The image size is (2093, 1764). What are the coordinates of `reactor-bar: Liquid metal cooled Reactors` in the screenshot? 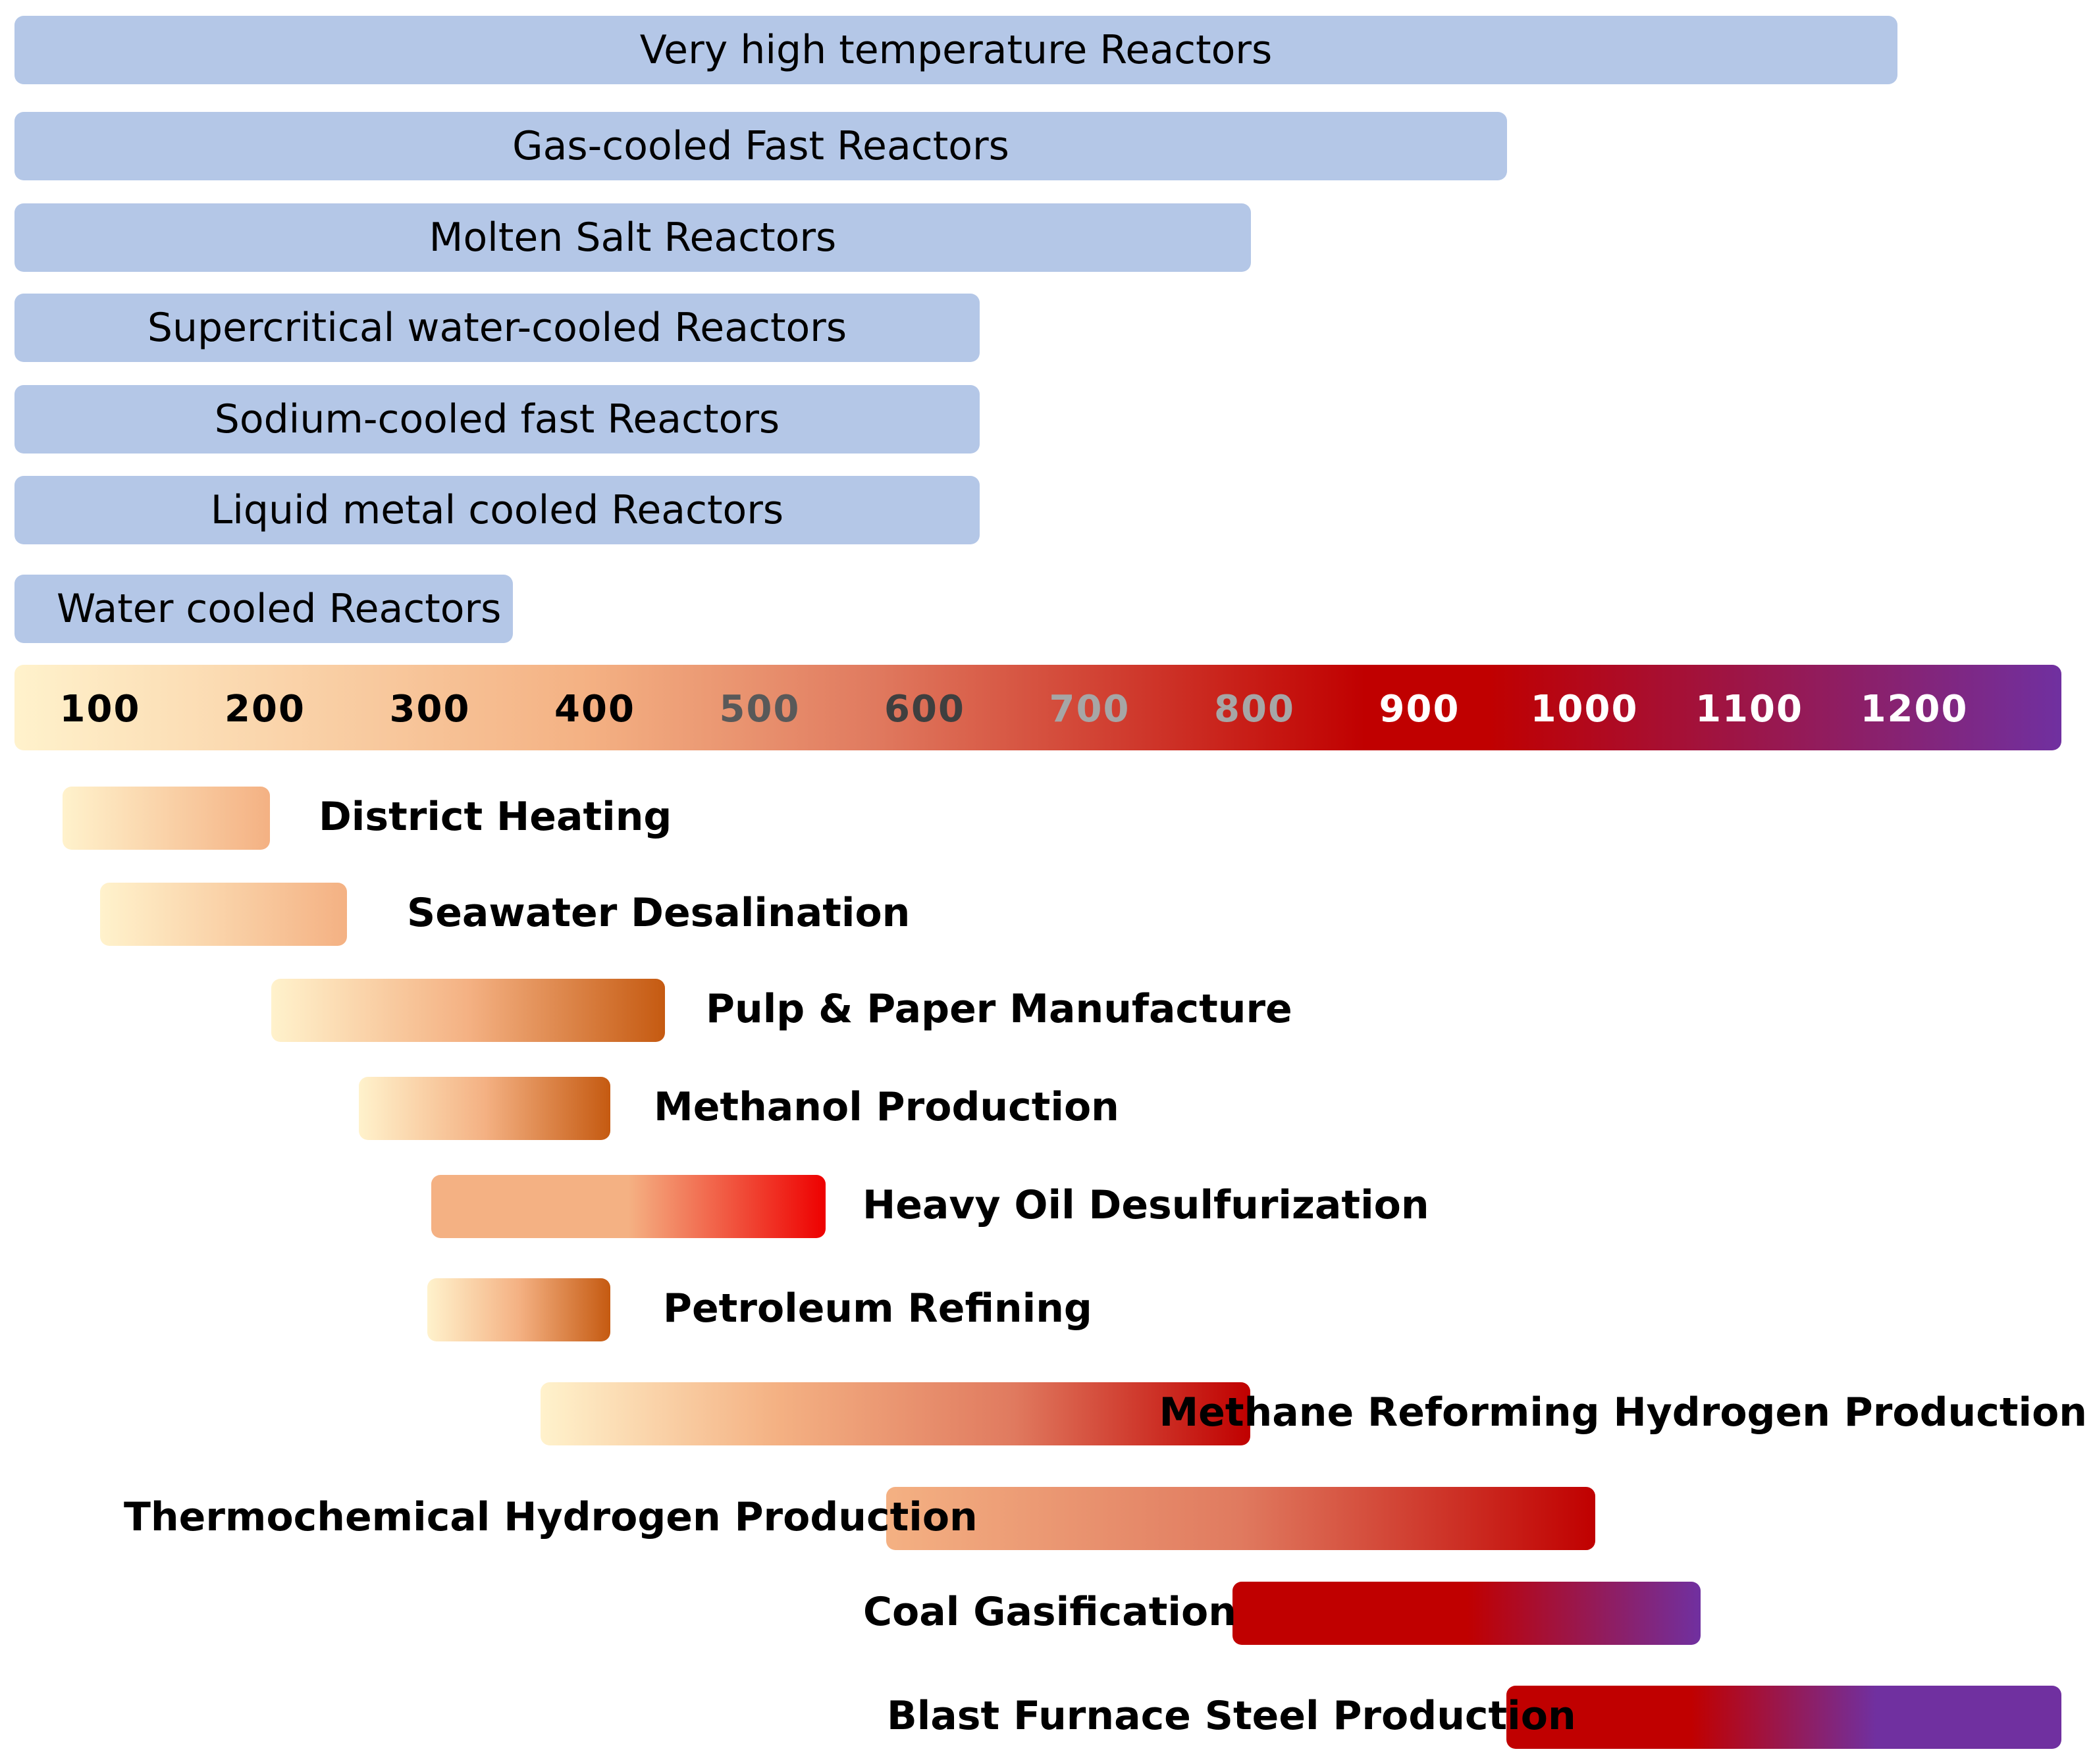 It's located at (497, 510).